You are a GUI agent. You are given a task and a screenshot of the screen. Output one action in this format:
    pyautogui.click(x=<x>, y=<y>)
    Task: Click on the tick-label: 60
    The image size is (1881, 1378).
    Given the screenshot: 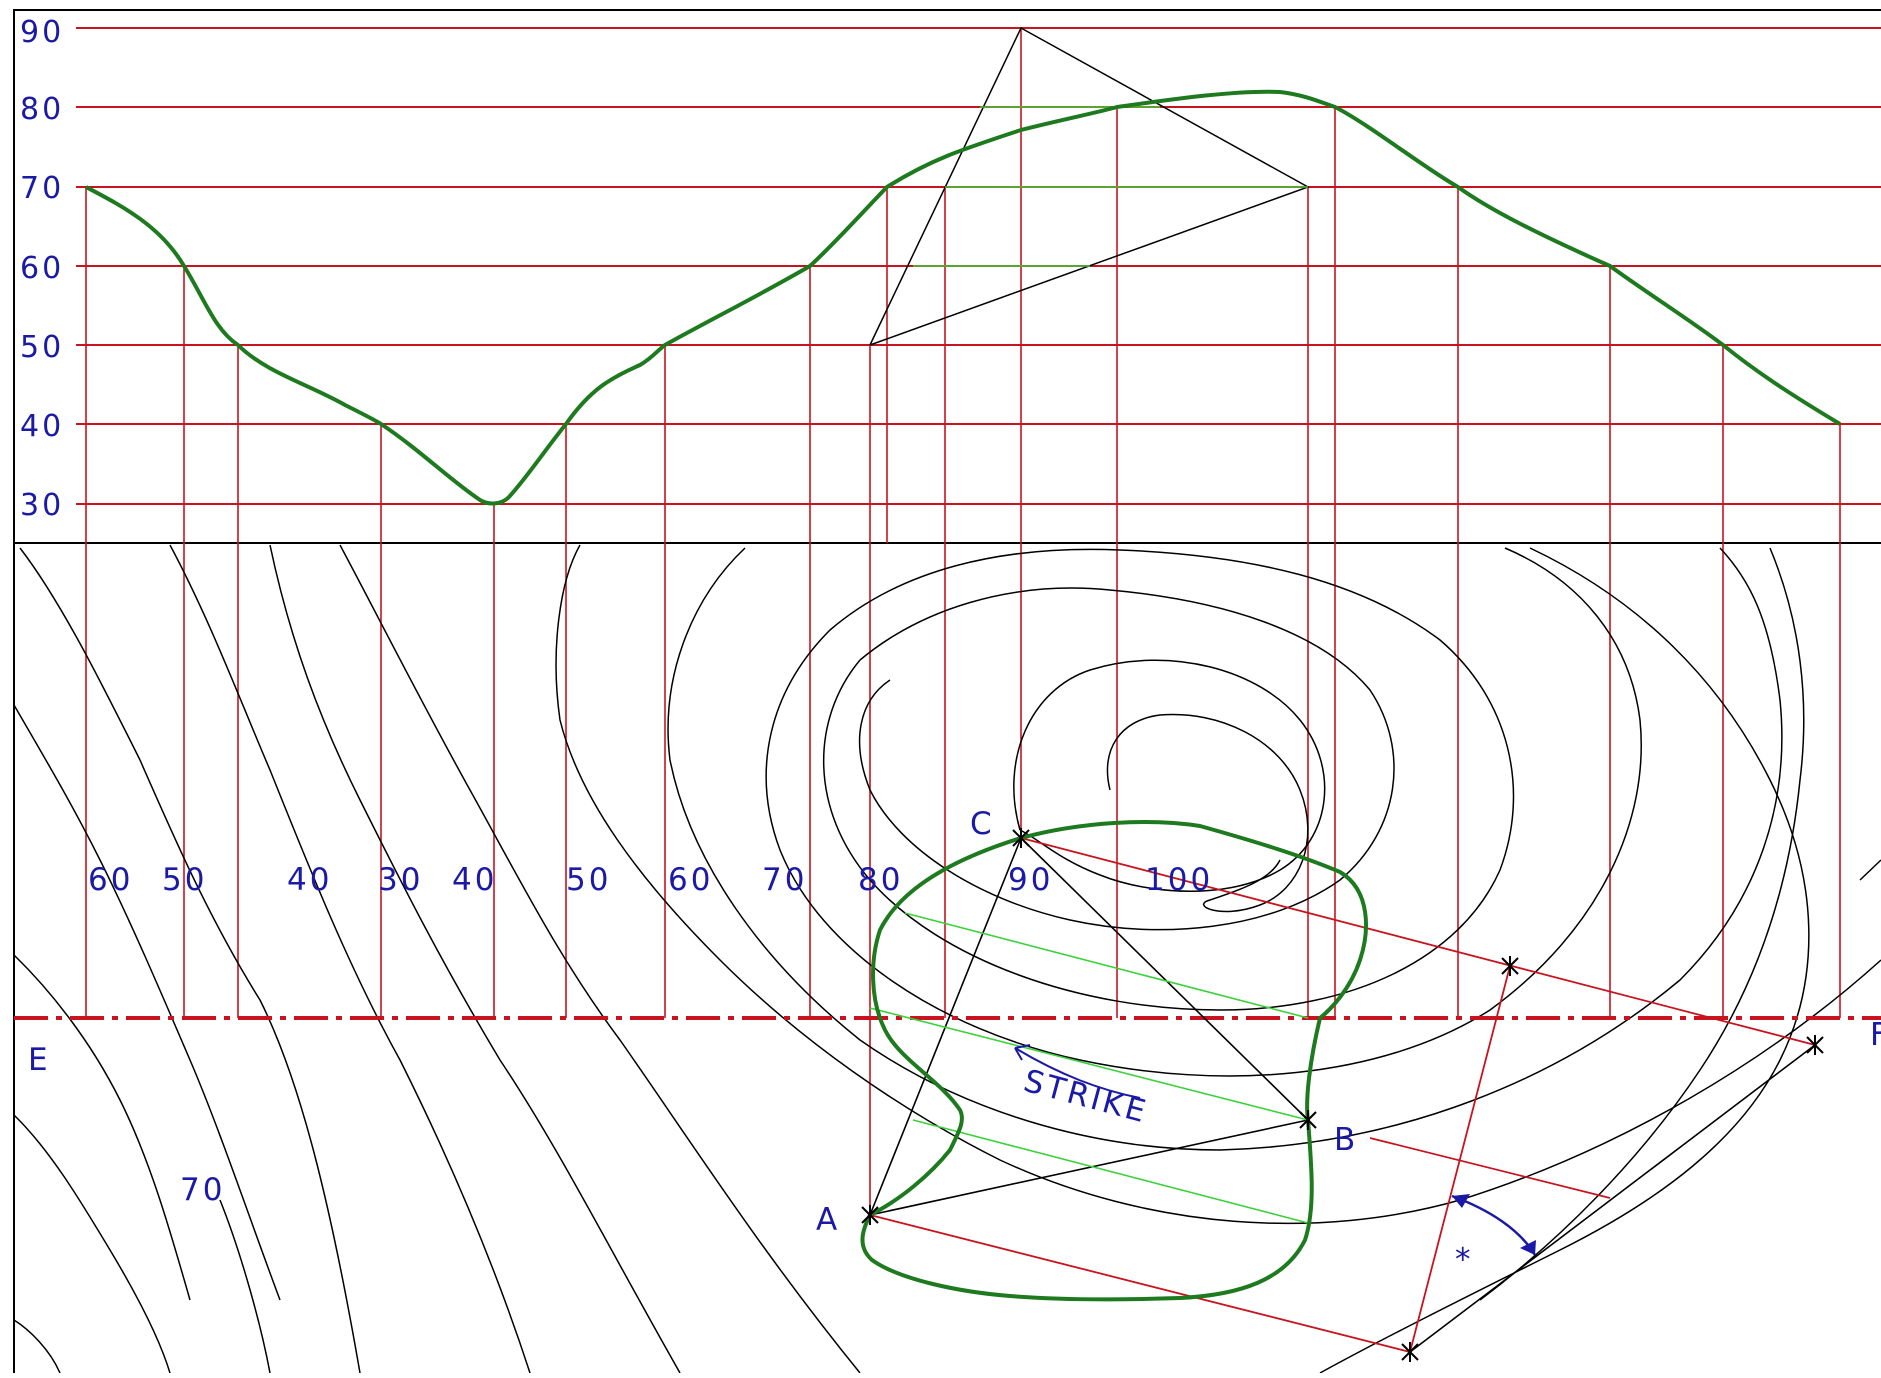 What is the action you would take?
    pyautogui.click(x=42, y=268)
    